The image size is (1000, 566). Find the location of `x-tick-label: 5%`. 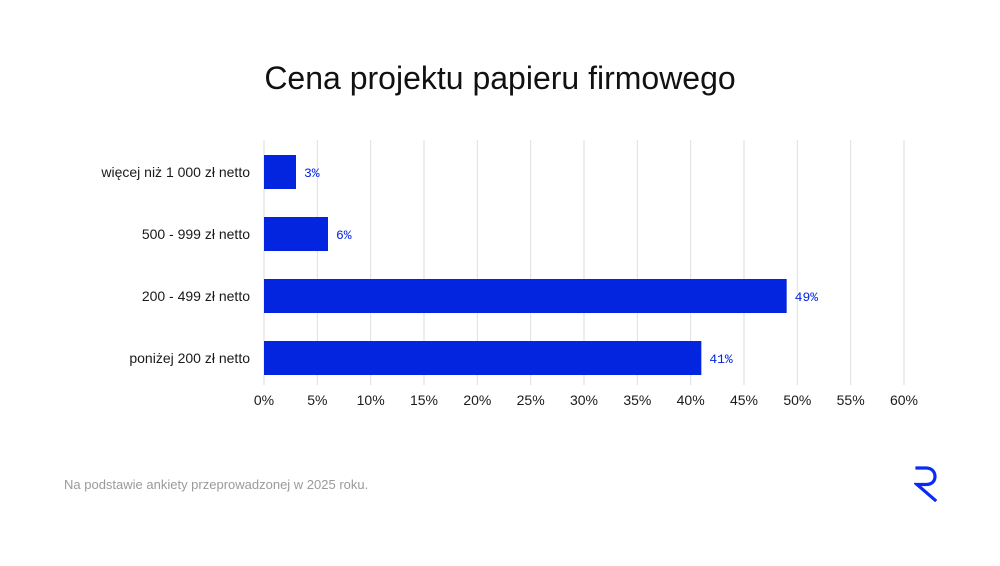

x-tick-label: 5% is located at coordinates (317, 400).